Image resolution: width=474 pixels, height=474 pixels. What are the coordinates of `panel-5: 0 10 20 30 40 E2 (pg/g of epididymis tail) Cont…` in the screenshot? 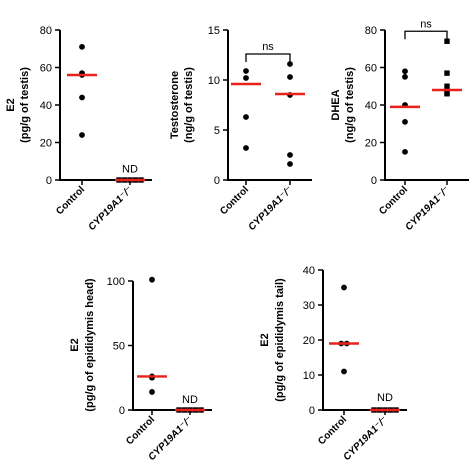 It's located at (333, 364).